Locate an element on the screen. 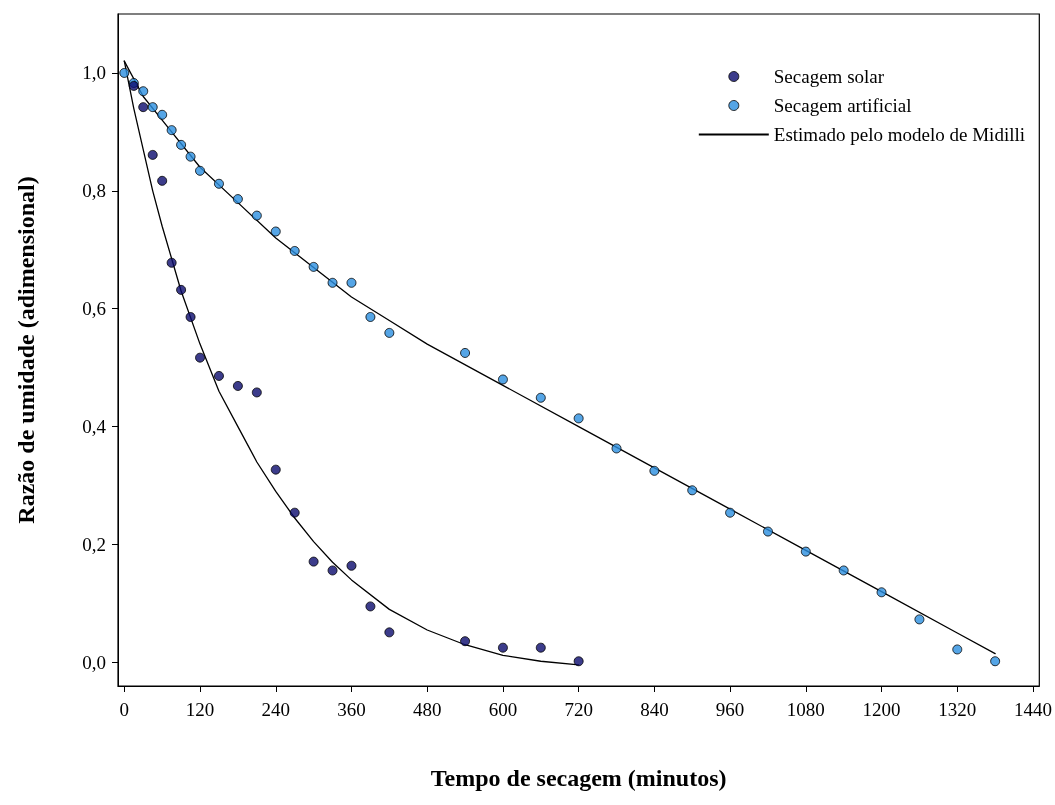 The height and width of the screenshot is (805, 1055). x-tick-label: 360 is located at coordinates (351, 709).